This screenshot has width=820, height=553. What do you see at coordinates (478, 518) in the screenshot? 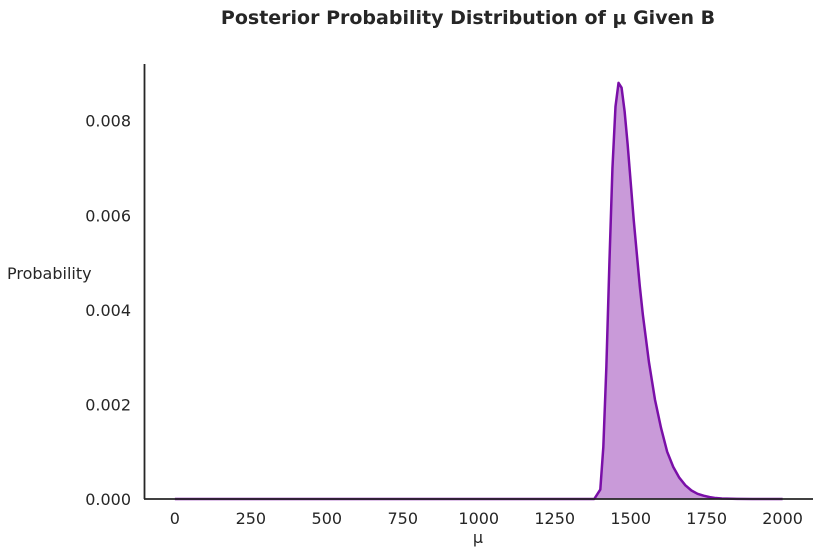
I see `x-tick-label: 1000` at bounding box center [478, 518].